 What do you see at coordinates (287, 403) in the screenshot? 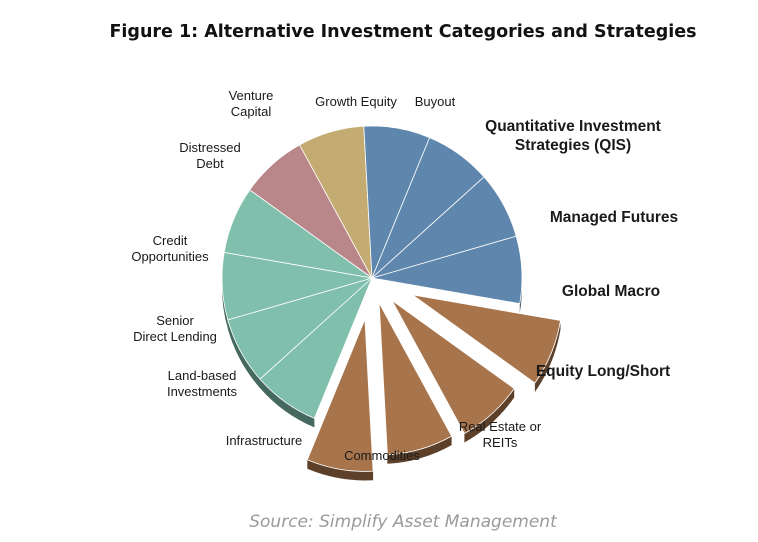
I see `slice-rim-real-estate-or-reits` at bounding box center [287, 403].